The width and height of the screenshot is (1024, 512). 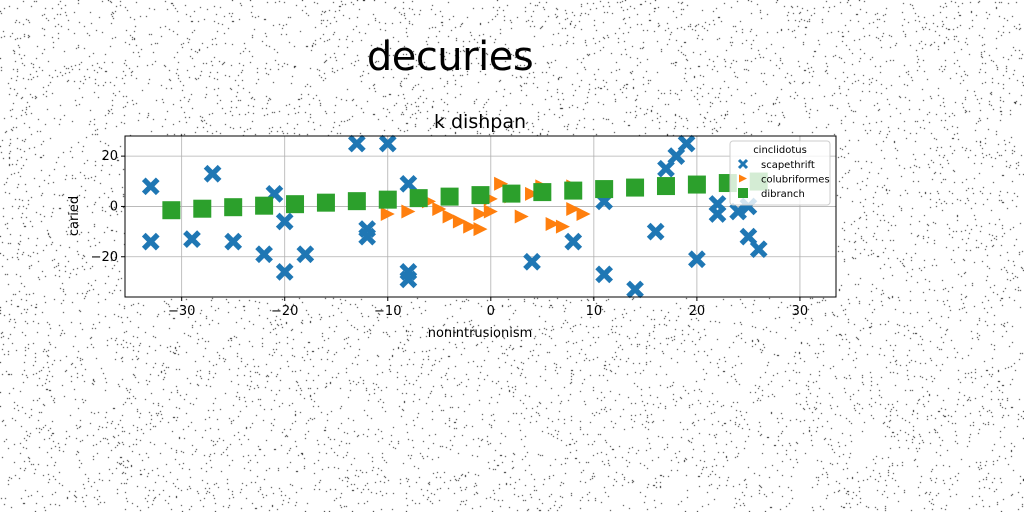 I want to click on legend-marker-scapethrift, so click(x=743, y=164).